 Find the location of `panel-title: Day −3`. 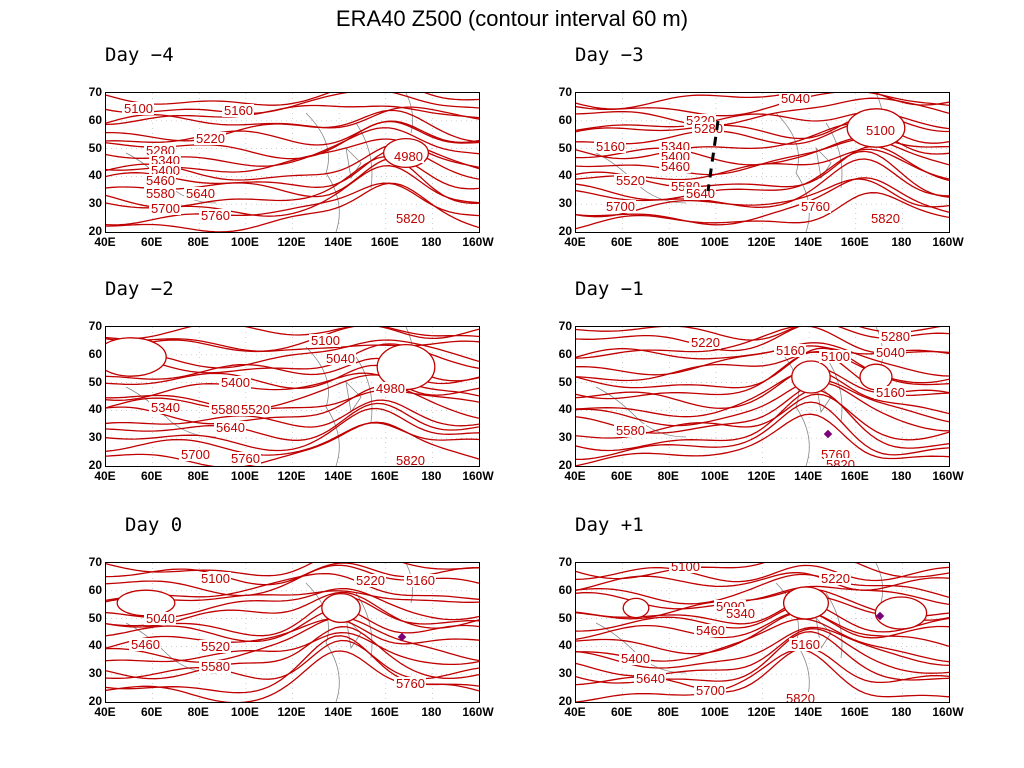

panel-title: Day −3 is located at coordinates (609, 55).